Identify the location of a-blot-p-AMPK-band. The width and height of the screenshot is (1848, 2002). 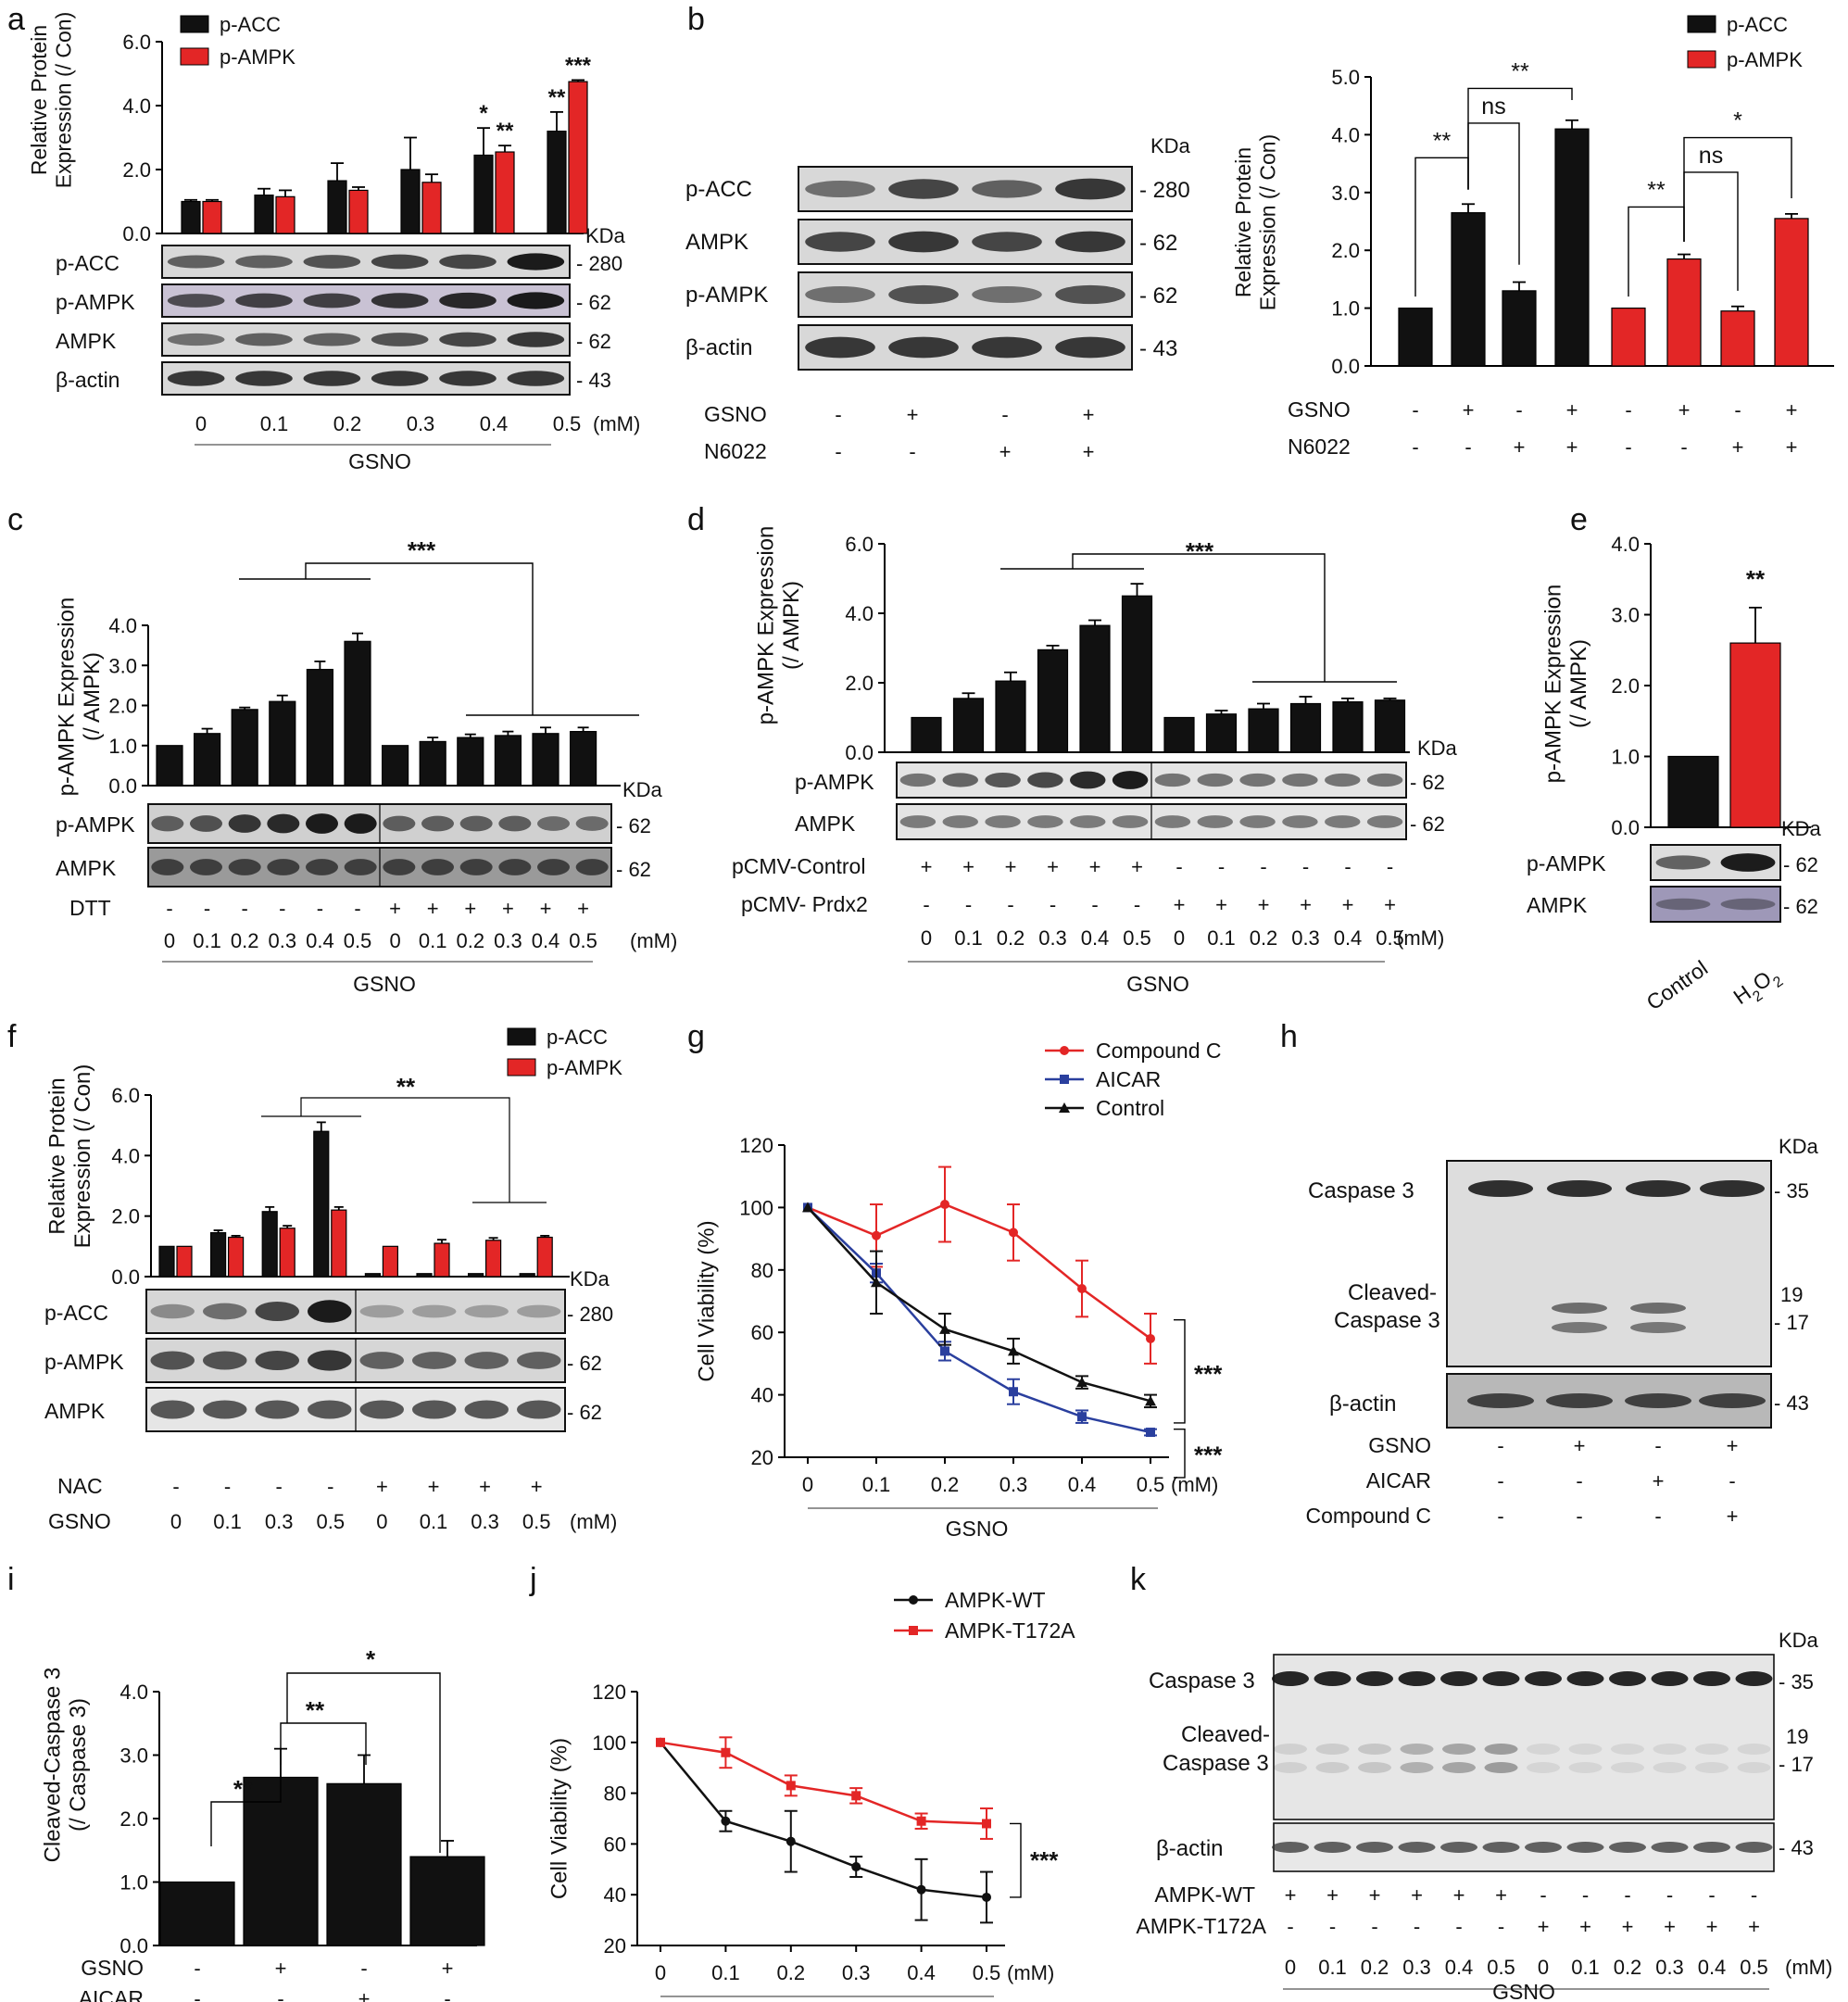
(400, 300).